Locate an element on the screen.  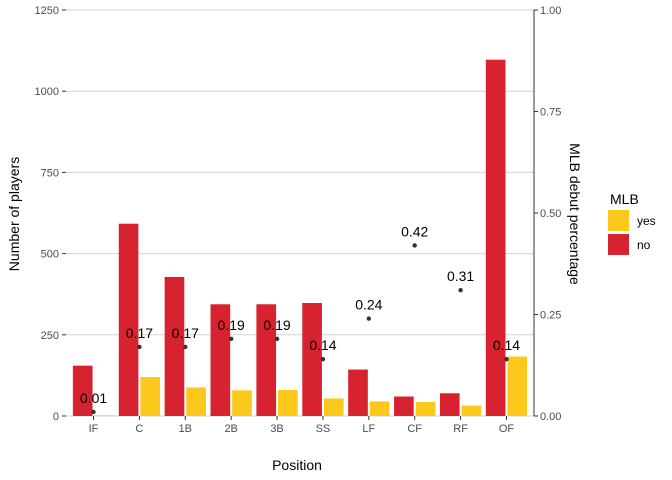
legend-label-no: no is located at coordinates (644, 245).